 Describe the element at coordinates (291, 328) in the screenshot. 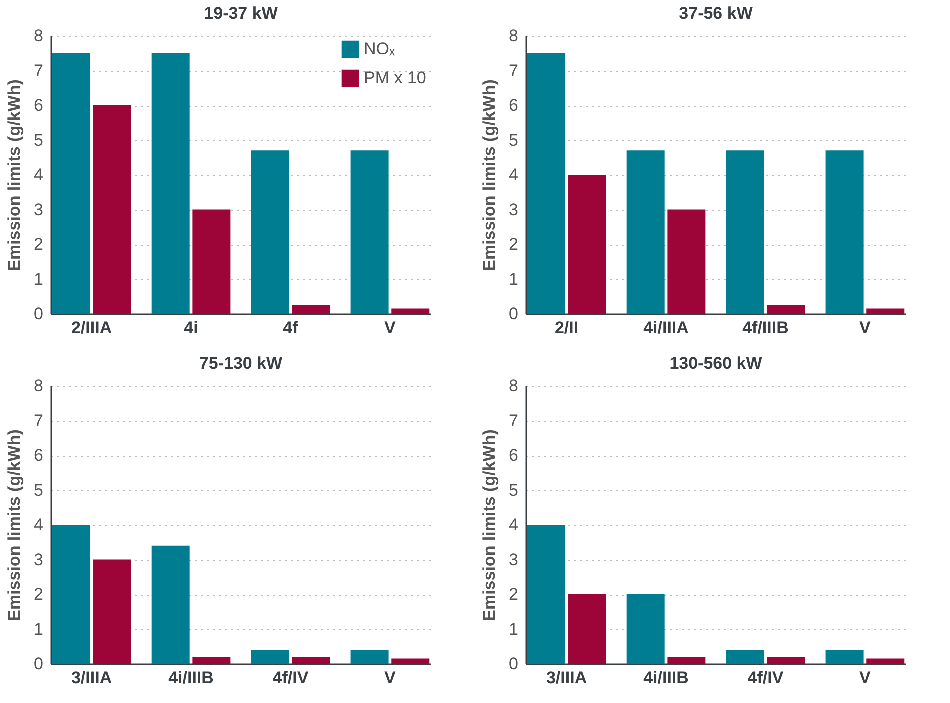

I see `x-tick-label: 4f` at that location.